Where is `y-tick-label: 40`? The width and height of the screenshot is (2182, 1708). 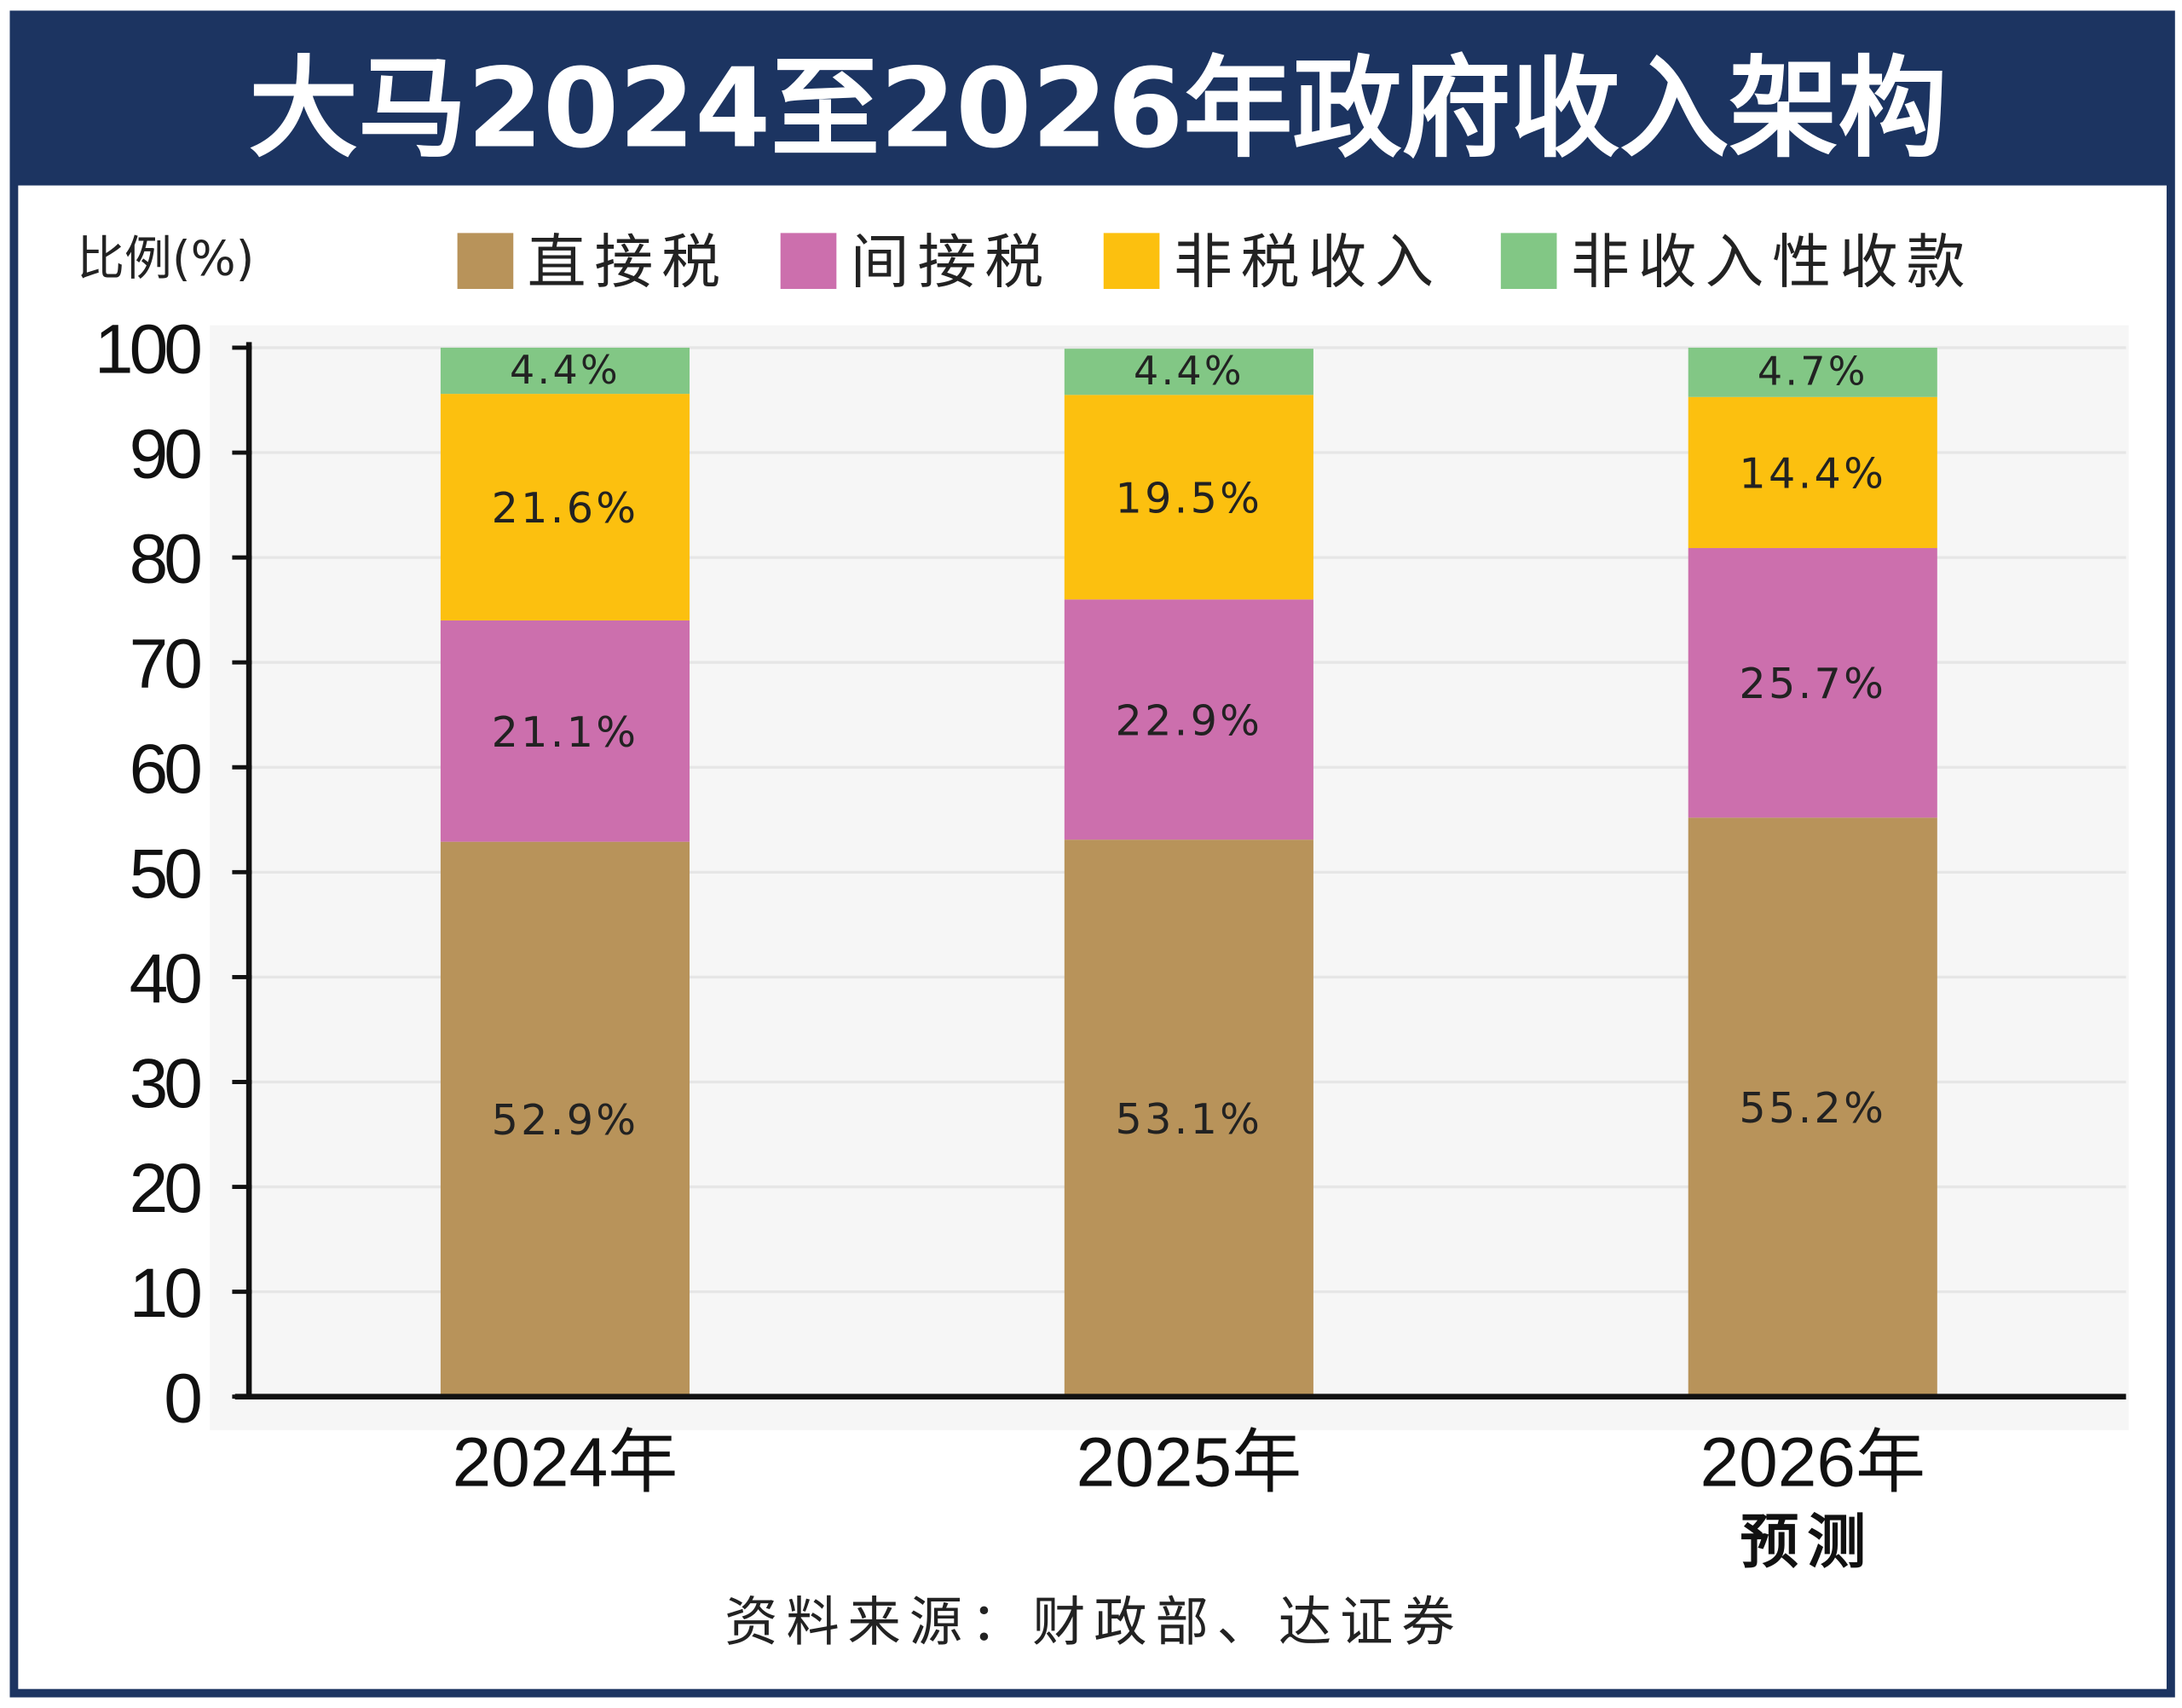
y-tick-label: 40 is located at coordinates (165, 979).